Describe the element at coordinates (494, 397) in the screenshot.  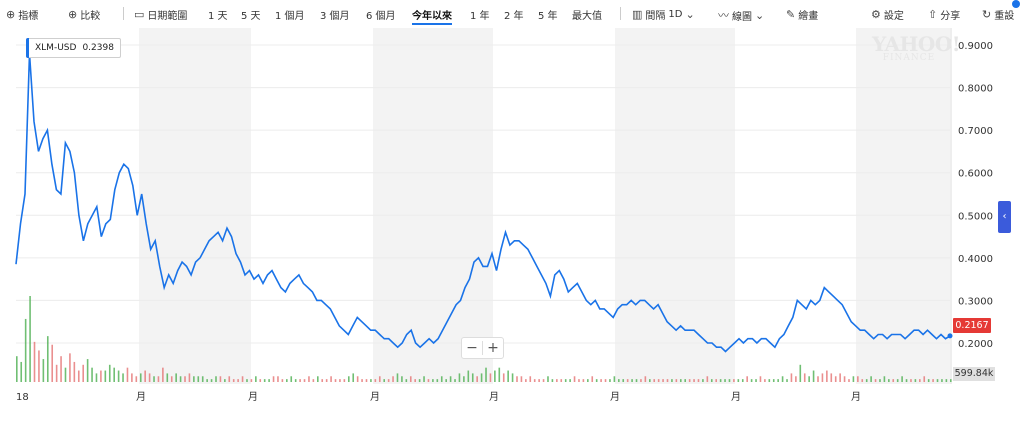
I see `x-tick-label: 月` at that location.